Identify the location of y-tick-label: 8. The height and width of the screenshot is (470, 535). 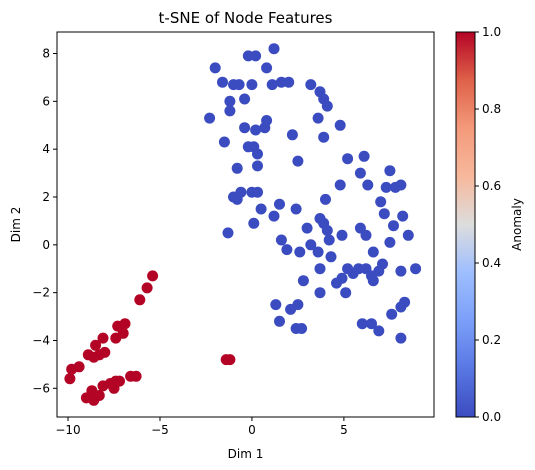
(46, 54).